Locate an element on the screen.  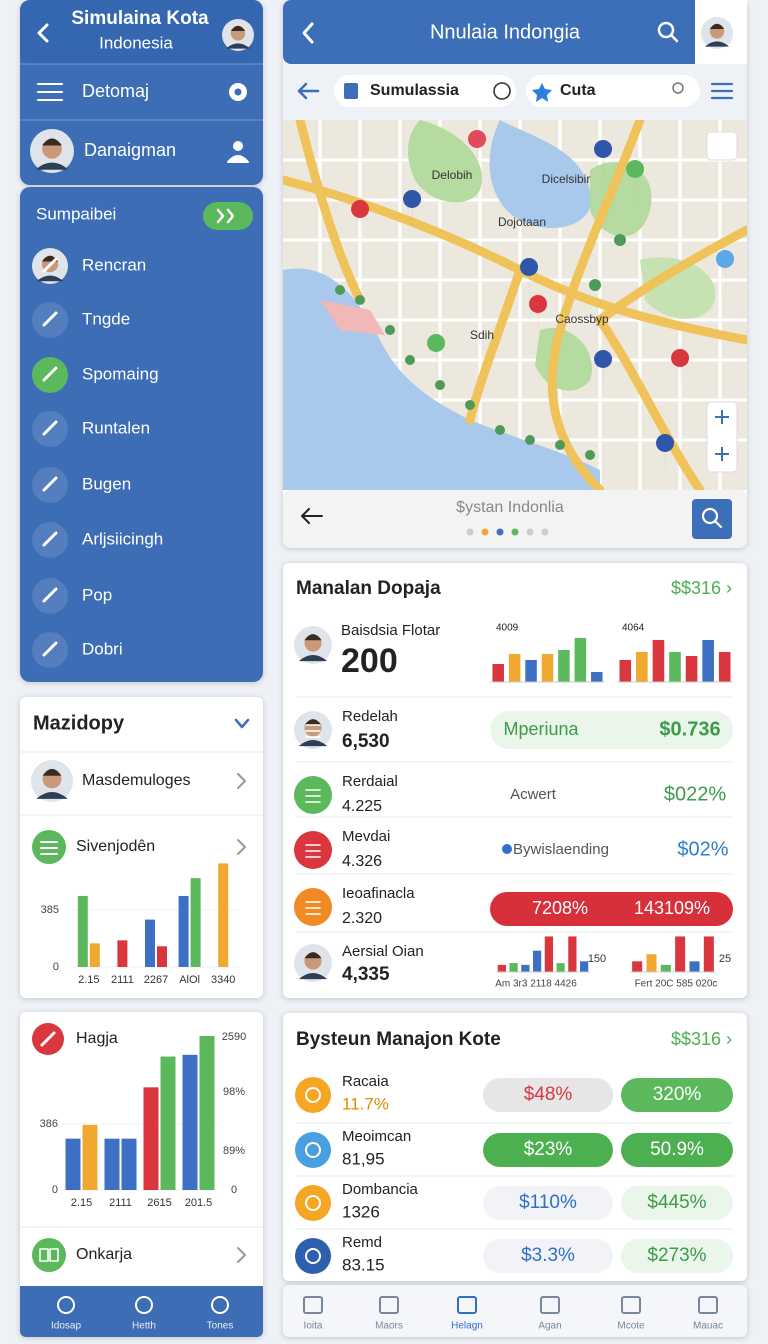
row-name: Dombancia is located at coordinates (380, 1189).